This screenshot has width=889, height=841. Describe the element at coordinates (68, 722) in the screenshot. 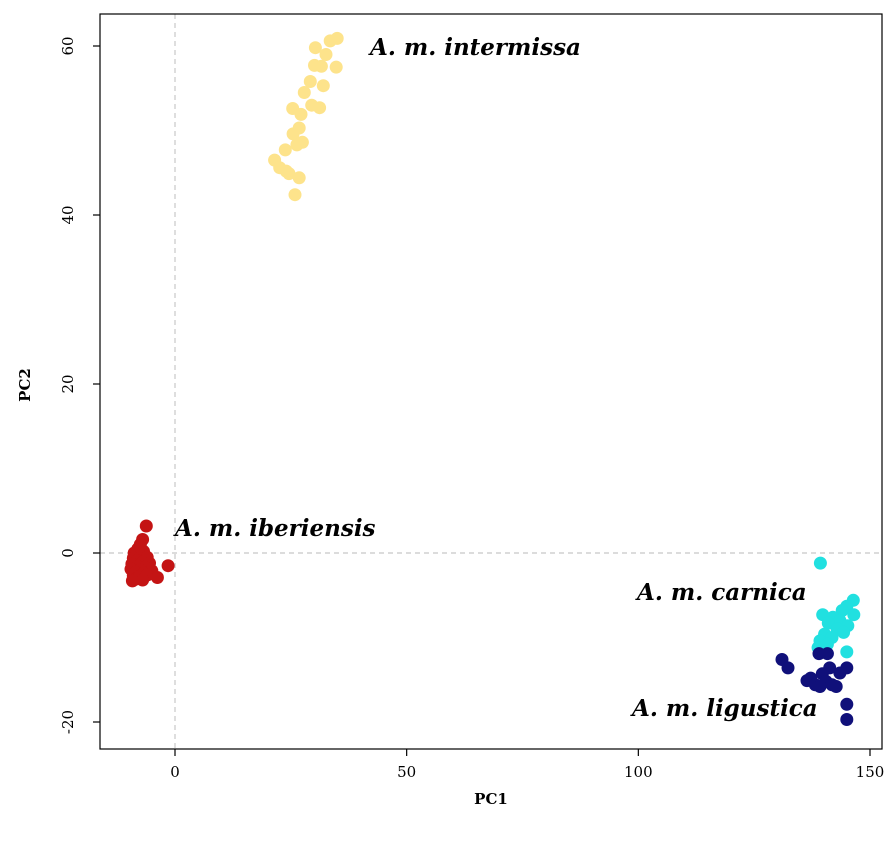

I see `y-tick-label: -20` at that location.